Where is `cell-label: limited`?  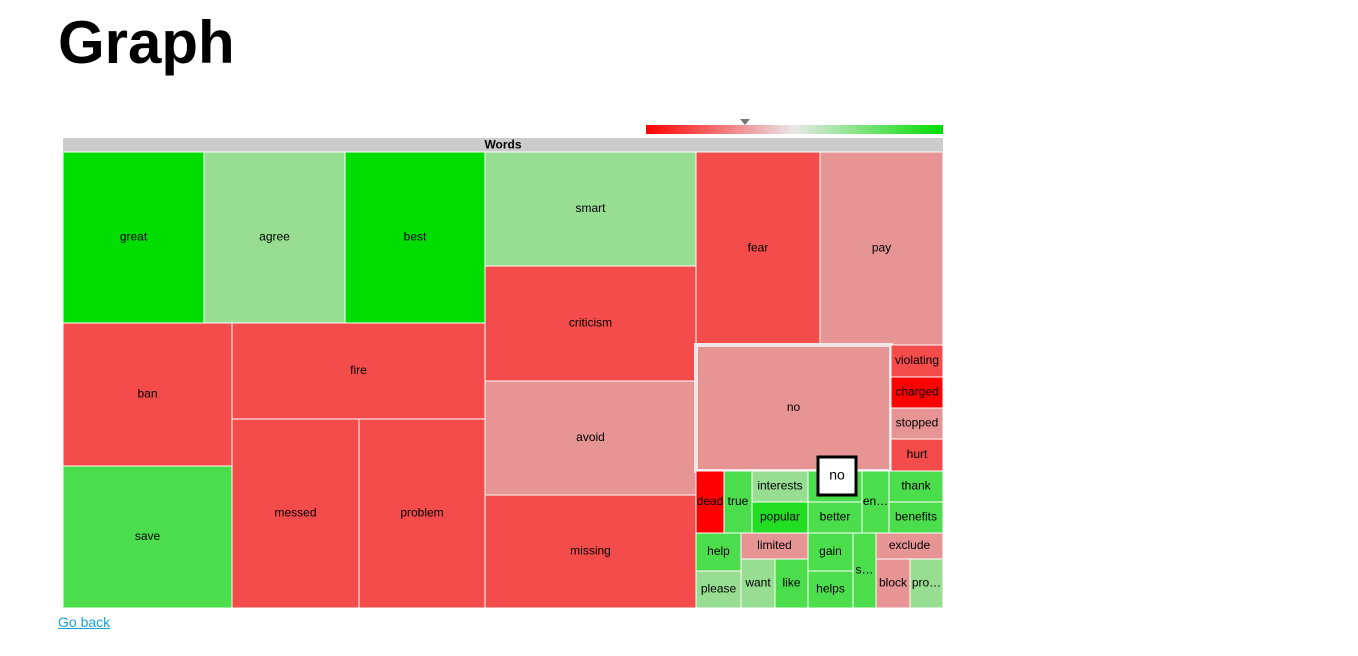
cell-label: limited is located at coordinates (774, 545).